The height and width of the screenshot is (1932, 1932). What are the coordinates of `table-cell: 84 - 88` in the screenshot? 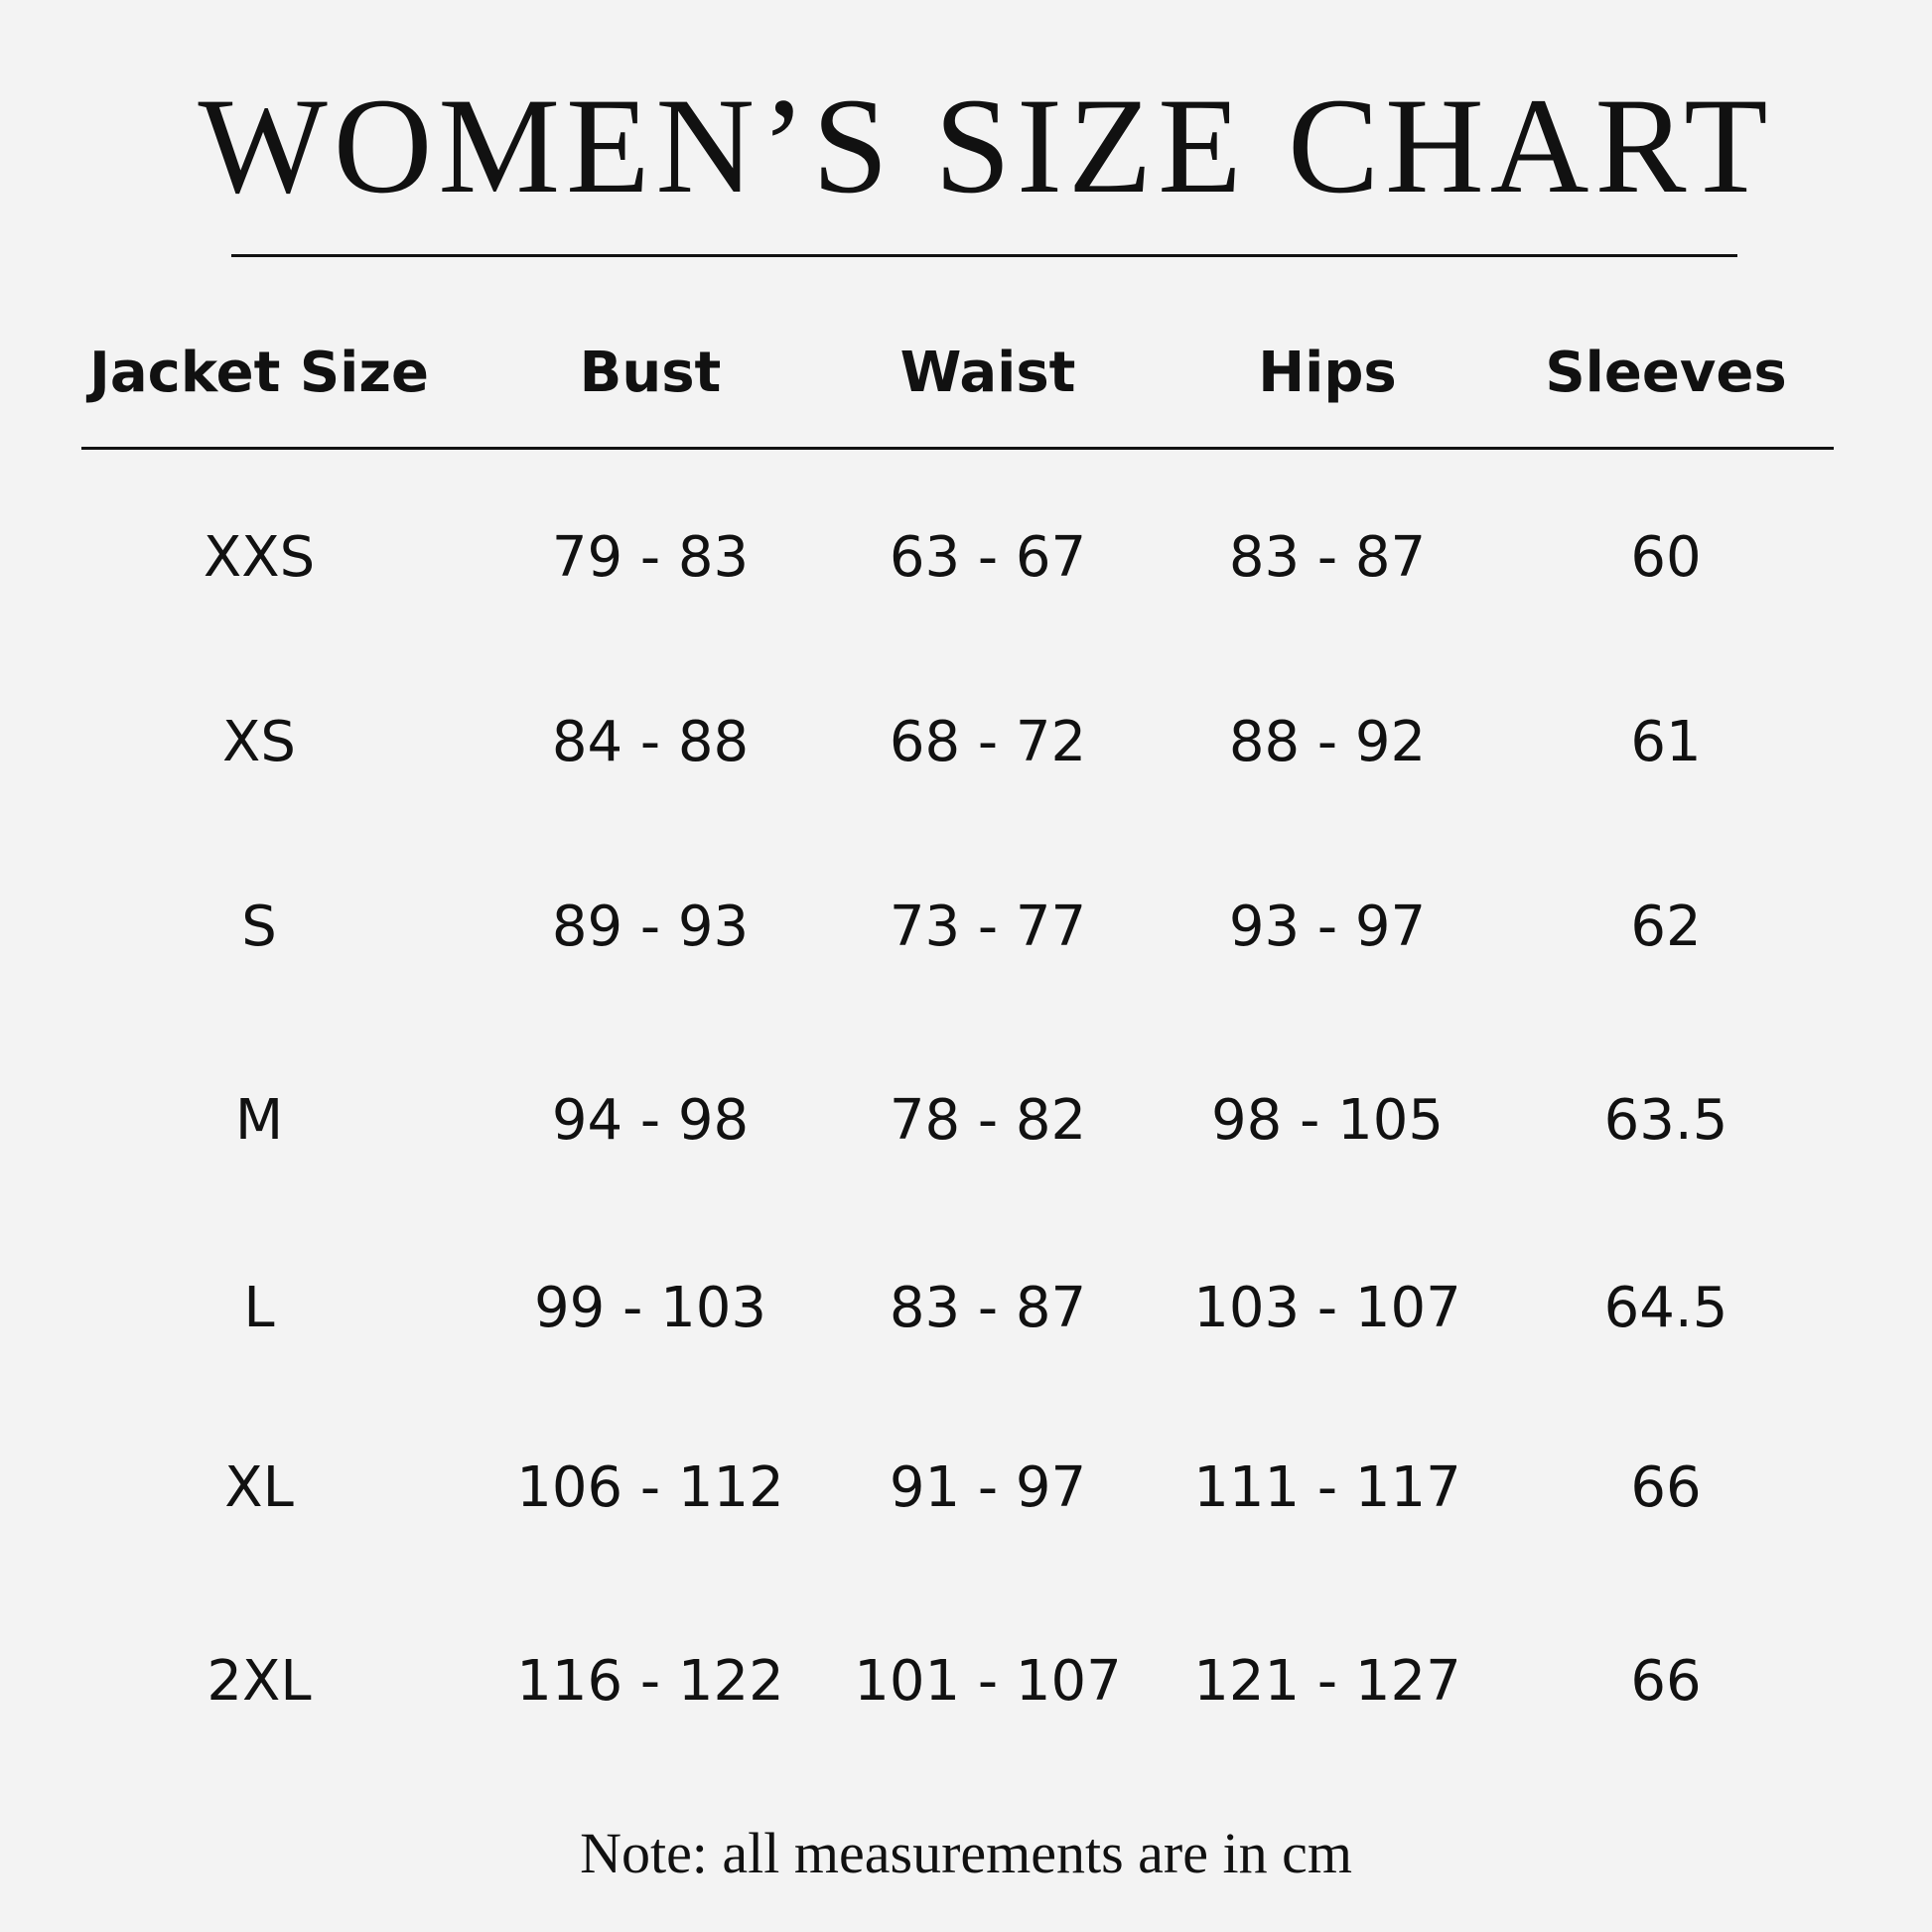 It's located at (650, 742).